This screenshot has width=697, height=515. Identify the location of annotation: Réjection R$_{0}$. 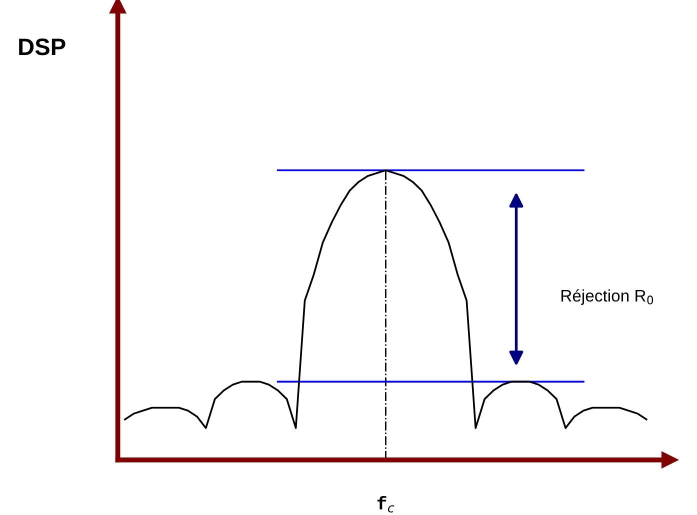
(608, 297).